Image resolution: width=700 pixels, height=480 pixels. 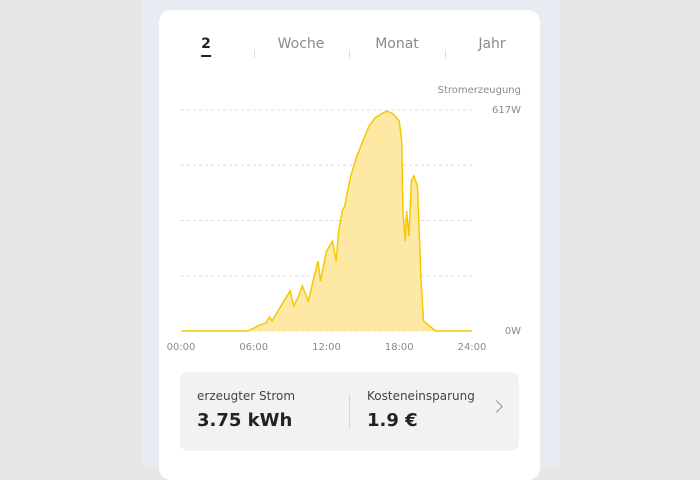 I want to click on y-tick-label: 0W, so click(x=513, y=331).